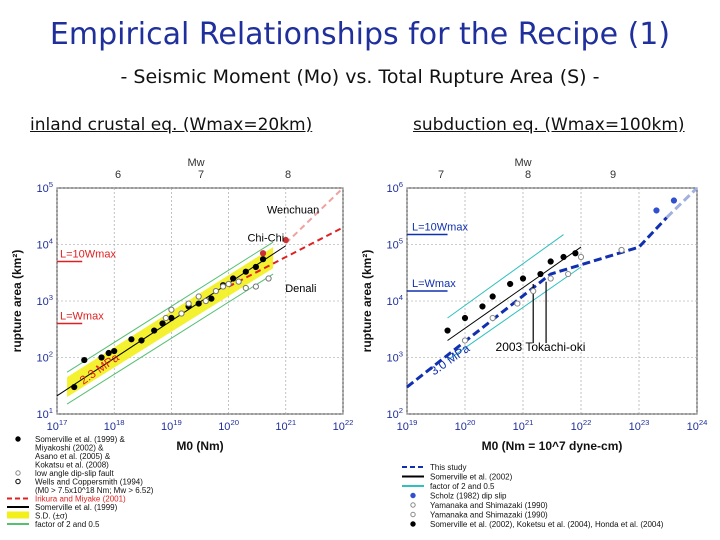  Describe the element at coordinates (471, 477) in the screenshot. I see `legend-label: Somerville et al. (2002)` at that location.